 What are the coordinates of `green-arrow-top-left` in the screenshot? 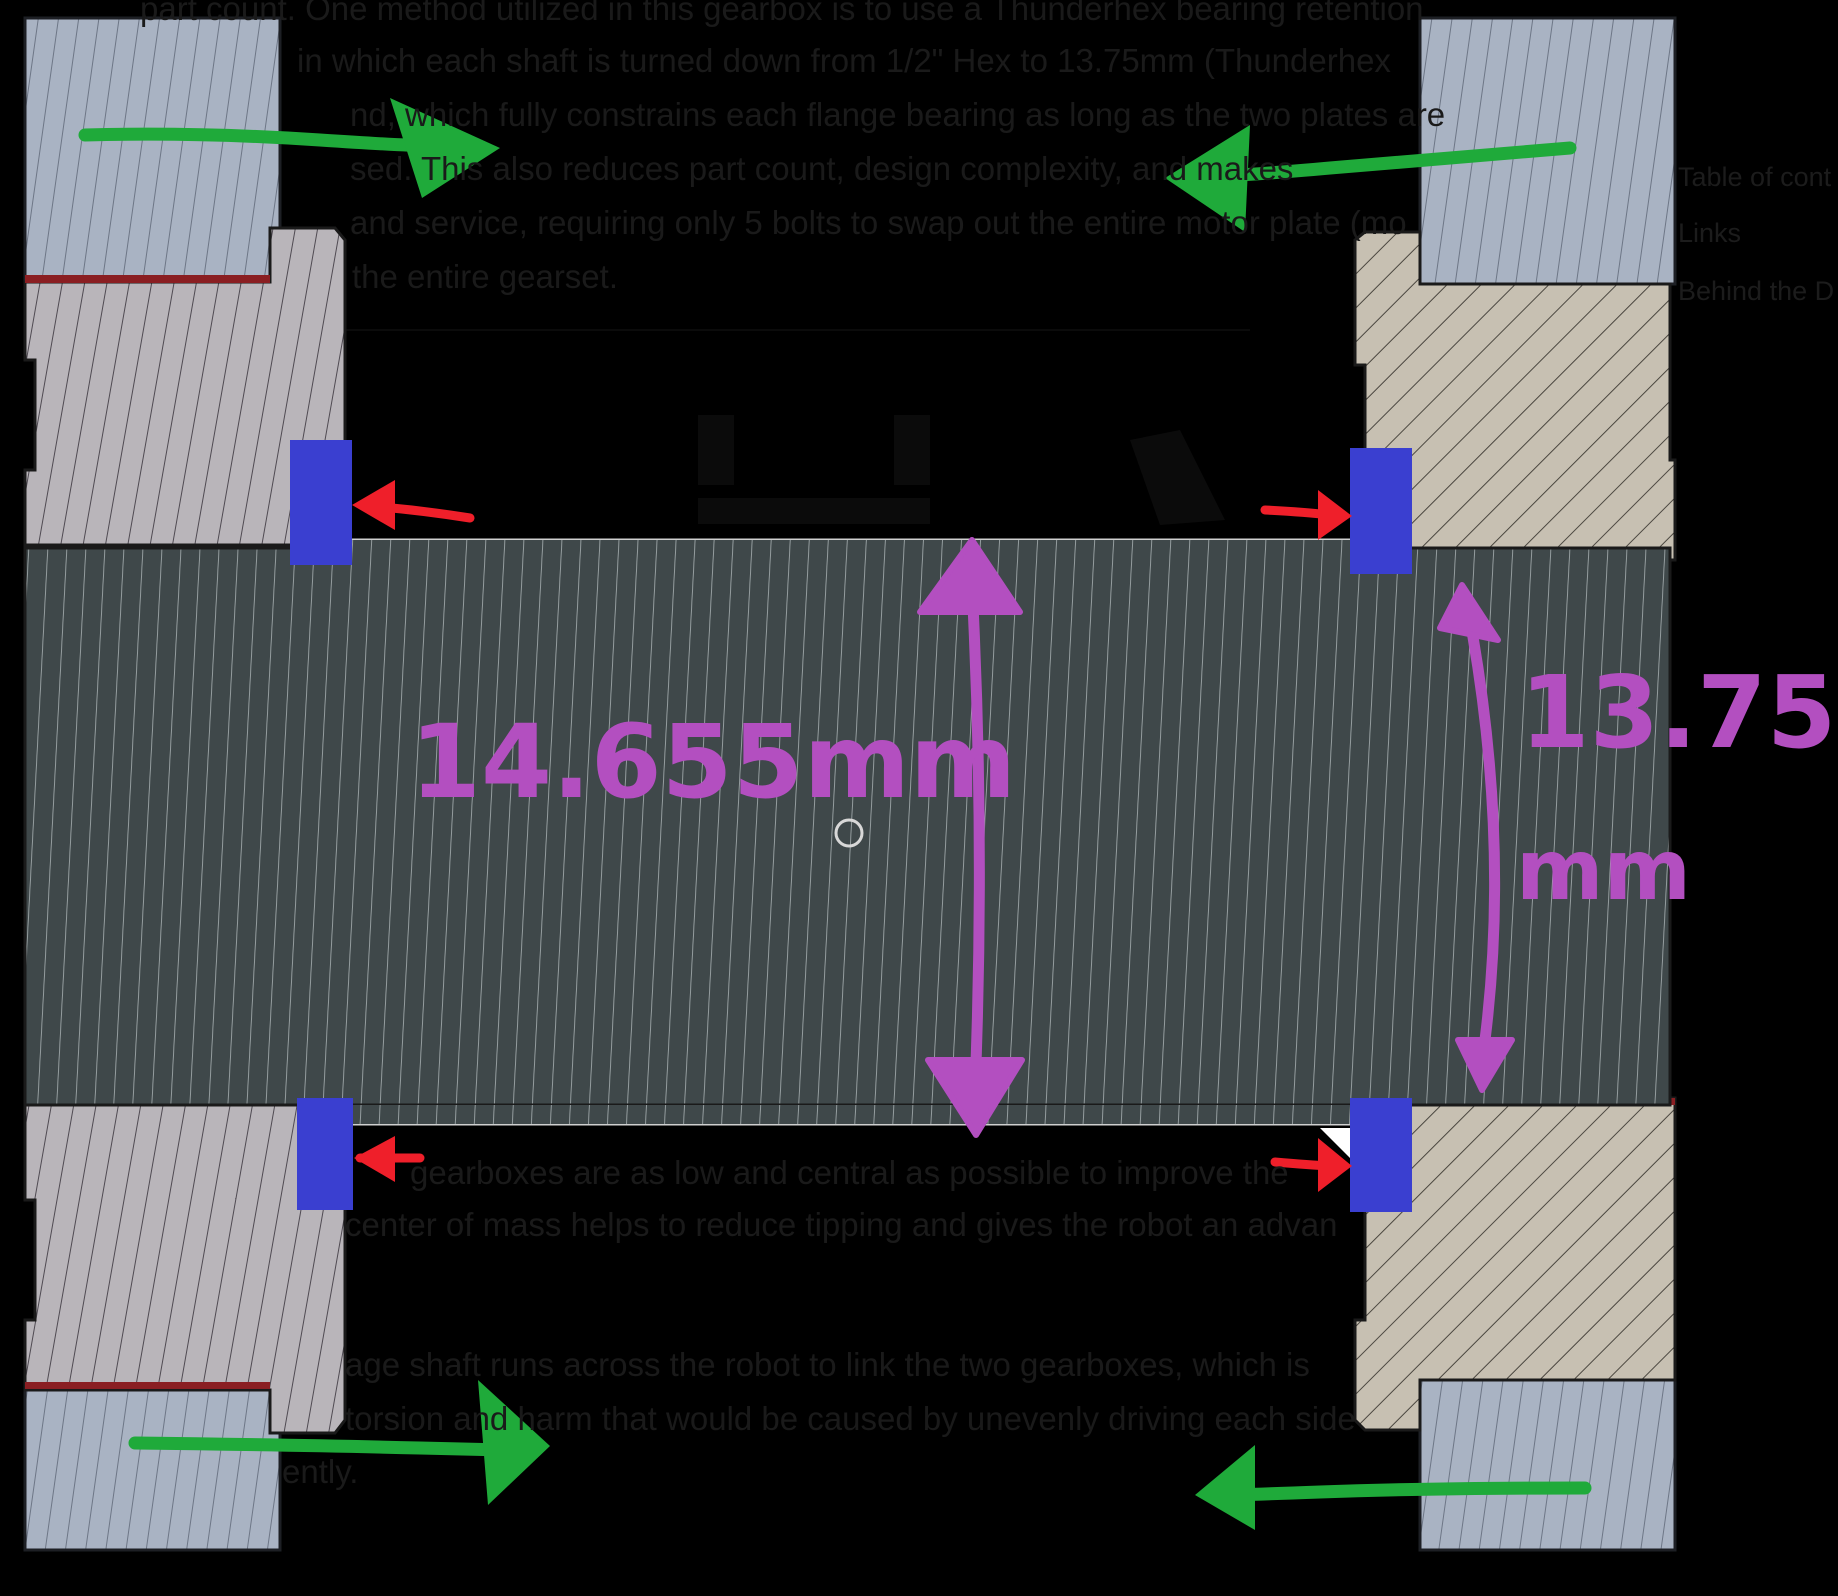 It's located at (289, 148).